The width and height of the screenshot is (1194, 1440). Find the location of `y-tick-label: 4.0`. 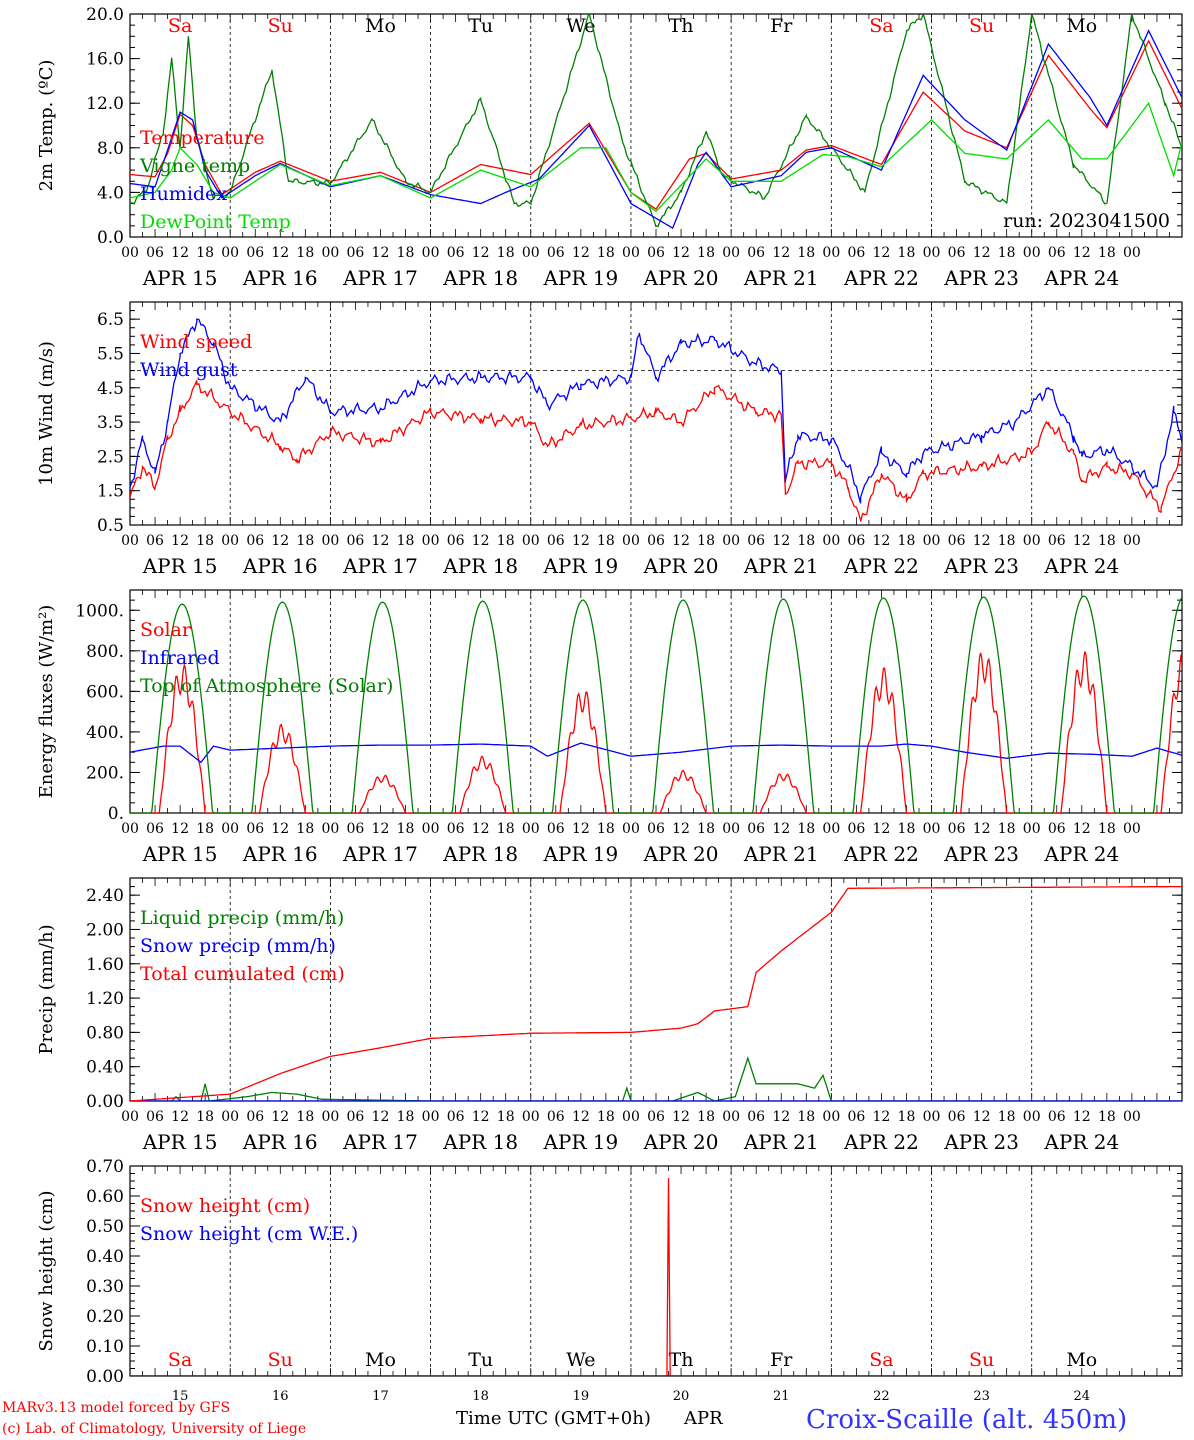

y-tick-label: 4.0 is located at coordinates (110, 193).